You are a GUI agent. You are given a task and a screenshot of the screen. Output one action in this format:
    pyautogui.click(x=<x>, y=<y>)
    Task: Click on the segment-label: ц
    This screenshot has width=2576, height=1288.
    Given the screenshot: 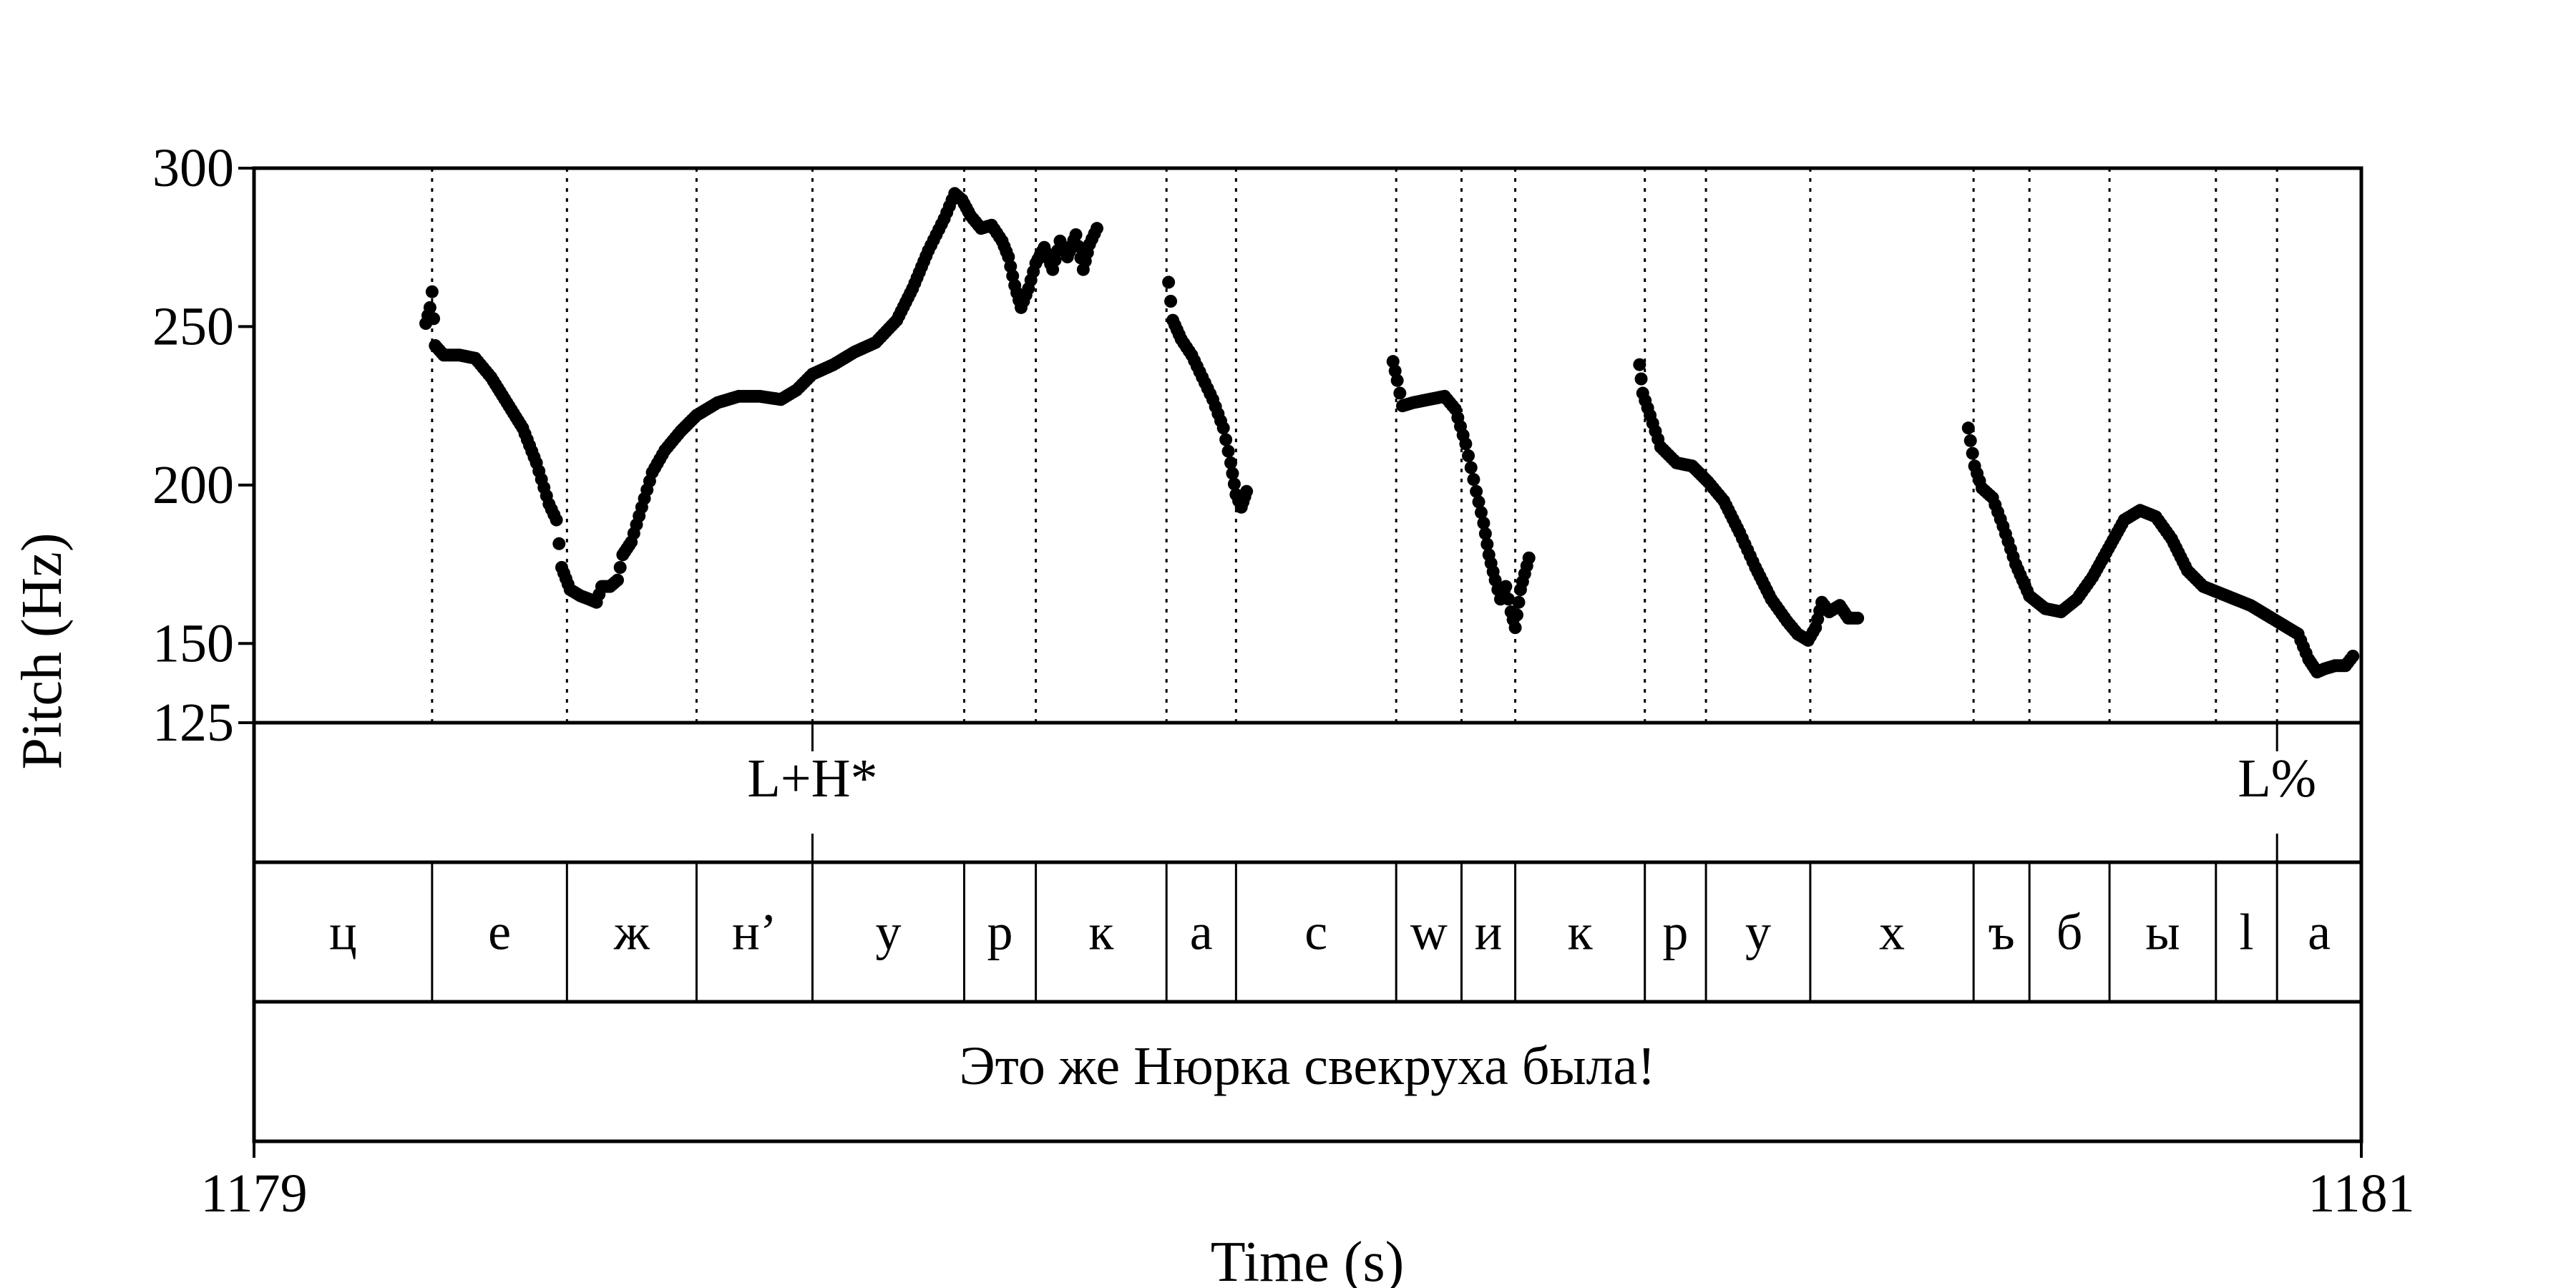 What is the action you would take?
    pyautogui.click(x=343, y=932)
    